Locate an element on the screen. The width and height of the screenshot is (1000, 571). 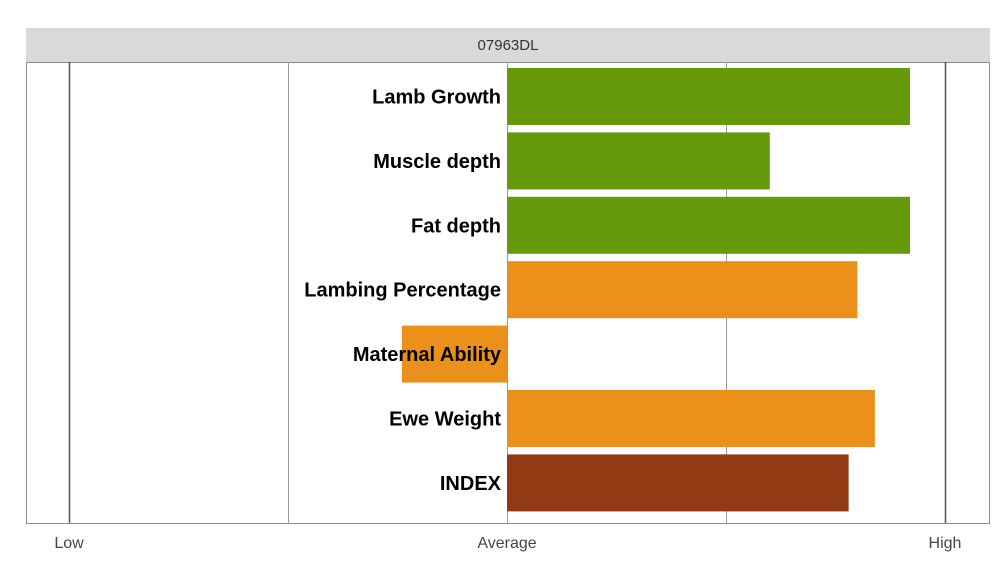
tick-layer: Low Average High is located at coordinates (507, 543).